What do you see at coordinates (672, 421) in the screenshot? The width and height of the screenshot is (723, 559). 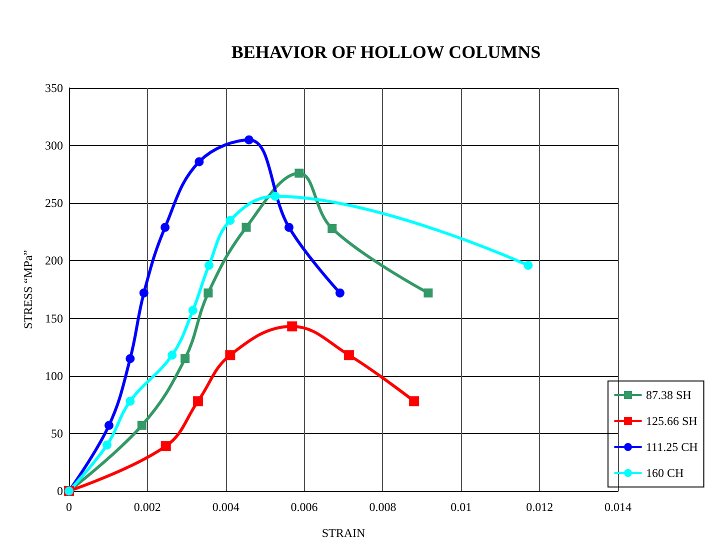 I see `legend-label: 125.66 SH` at bounding box center [672, 421].